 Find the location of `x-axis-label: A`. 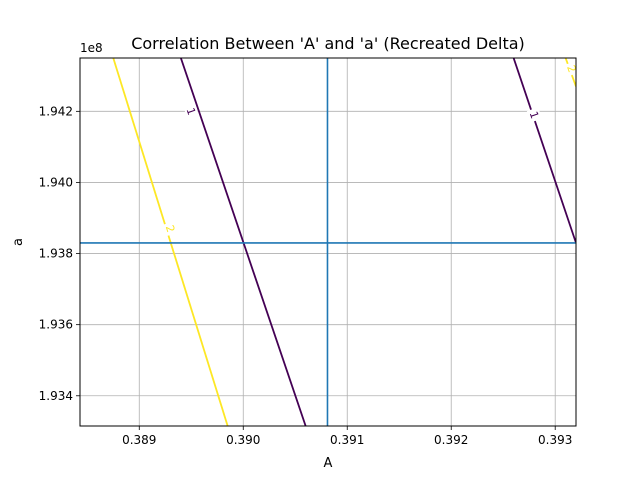

x-axis-label: A is located at coordinates (328, 463).